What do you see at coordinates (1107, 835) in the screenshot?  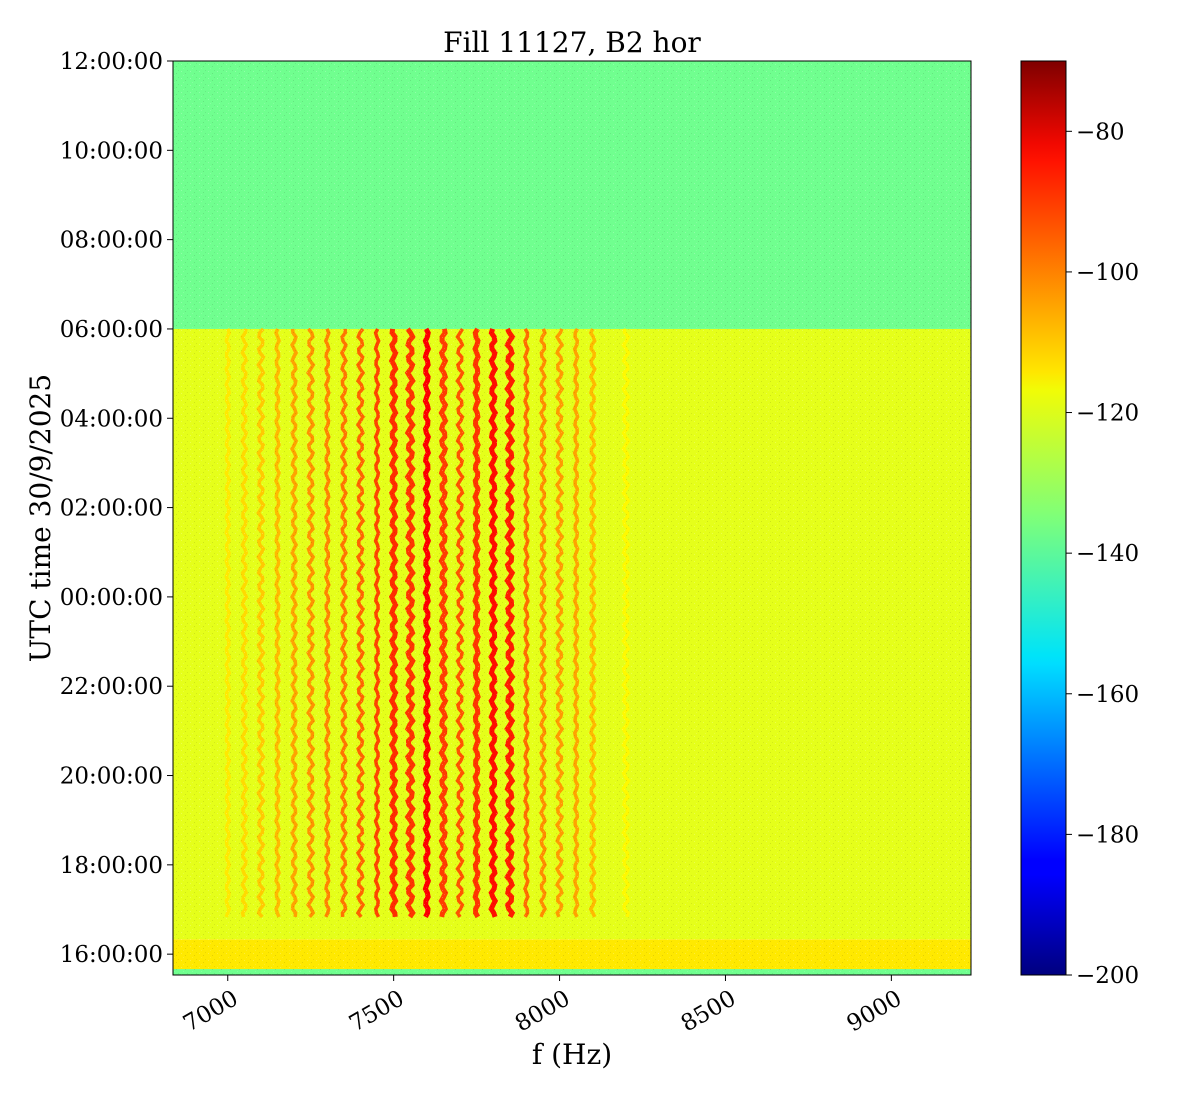 I see `colorbar-tick-label--180: −180` at bounding box center [1107, 835].